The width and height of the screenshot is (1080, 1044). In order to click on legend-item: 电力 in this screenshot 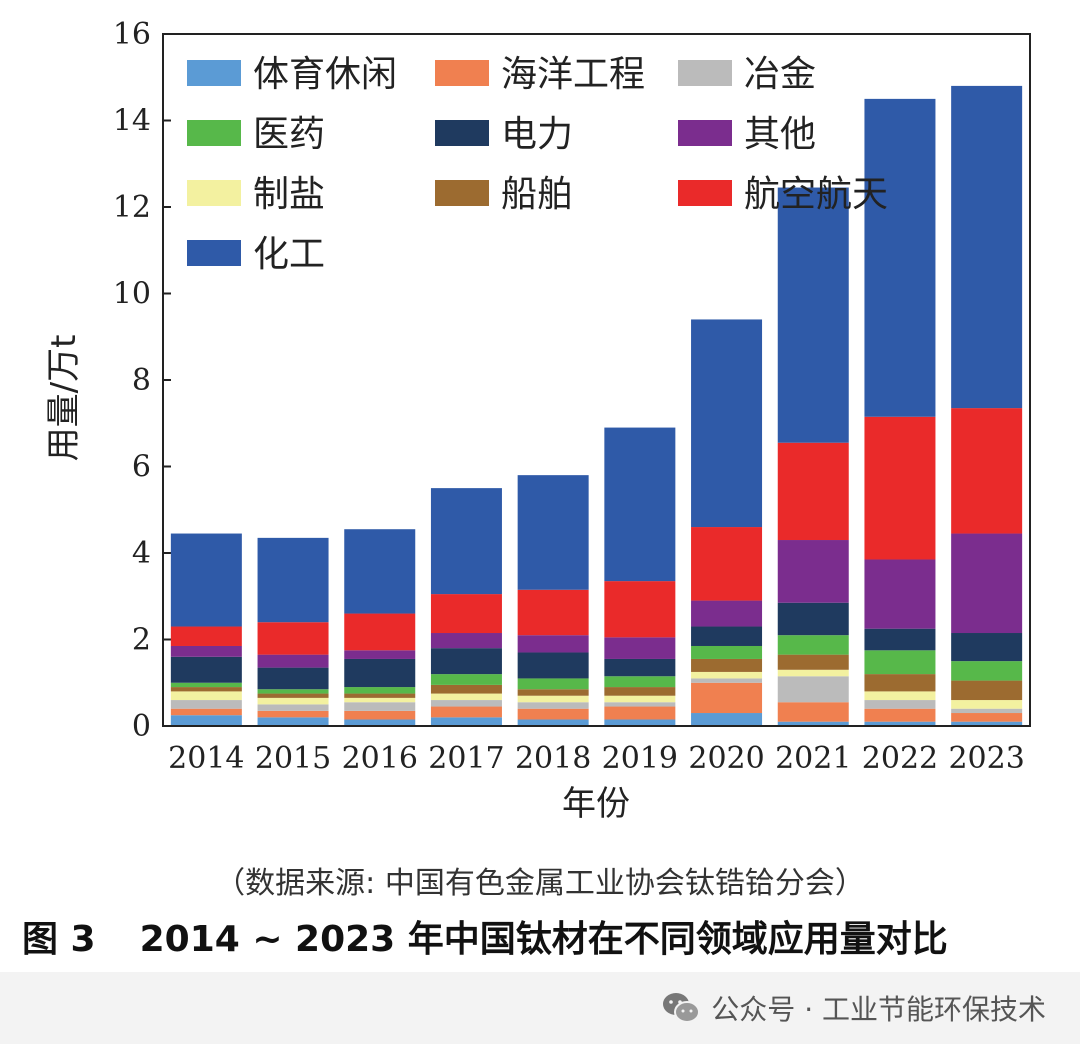, I will do `click(504, 134)`.